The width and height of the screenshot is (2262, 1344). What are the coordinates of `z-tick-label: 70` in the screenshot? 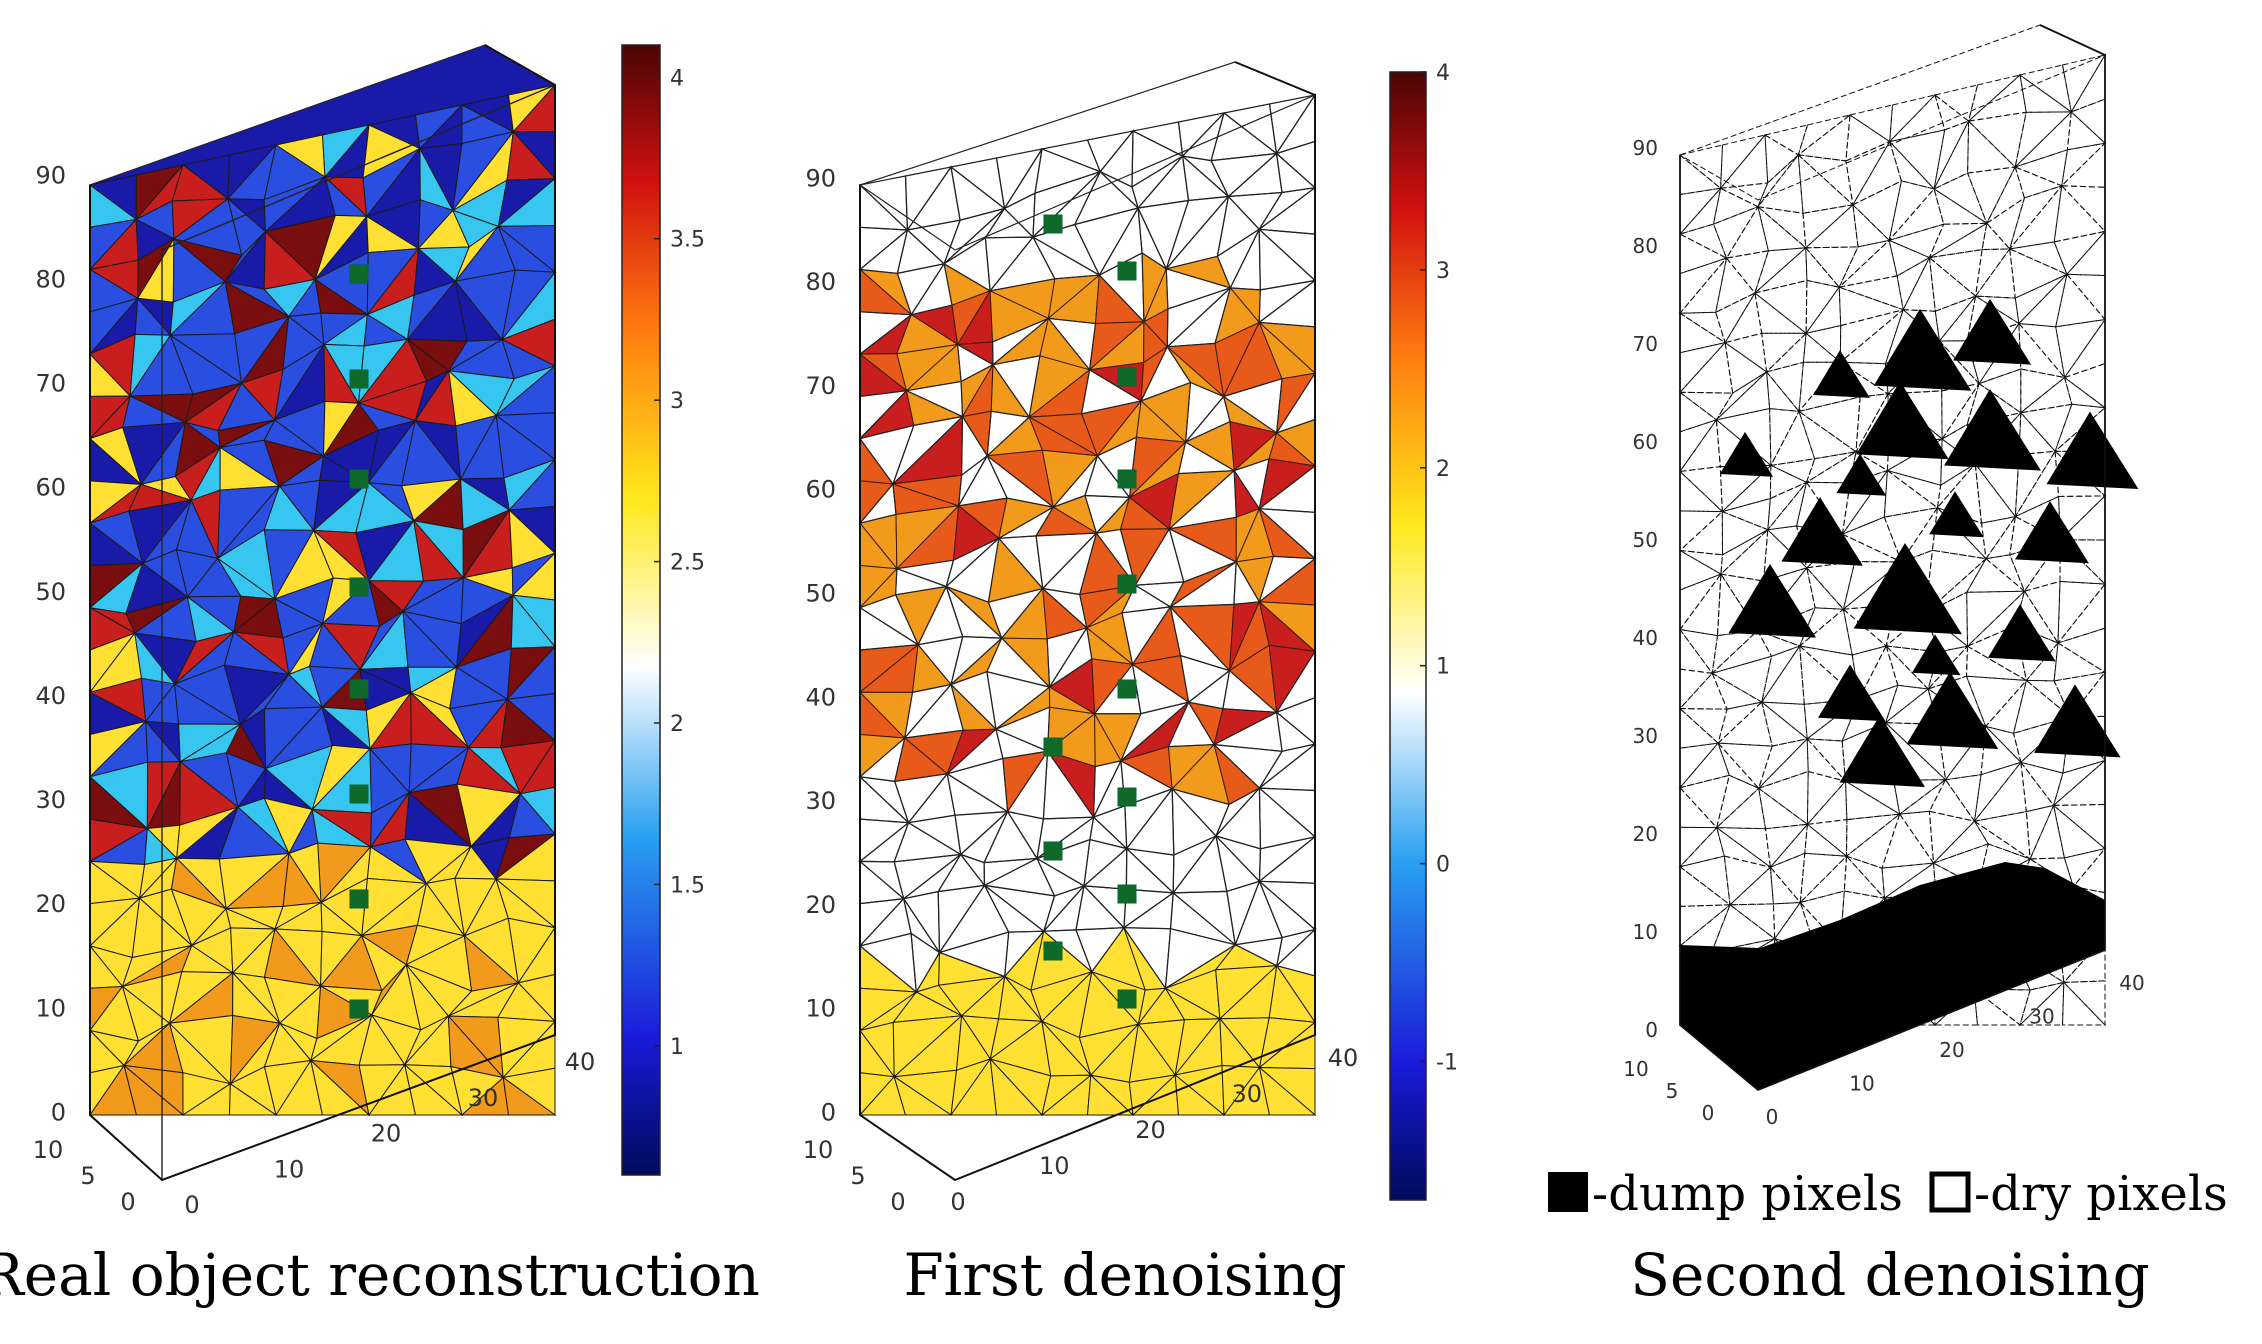 It's located at (50, 384).